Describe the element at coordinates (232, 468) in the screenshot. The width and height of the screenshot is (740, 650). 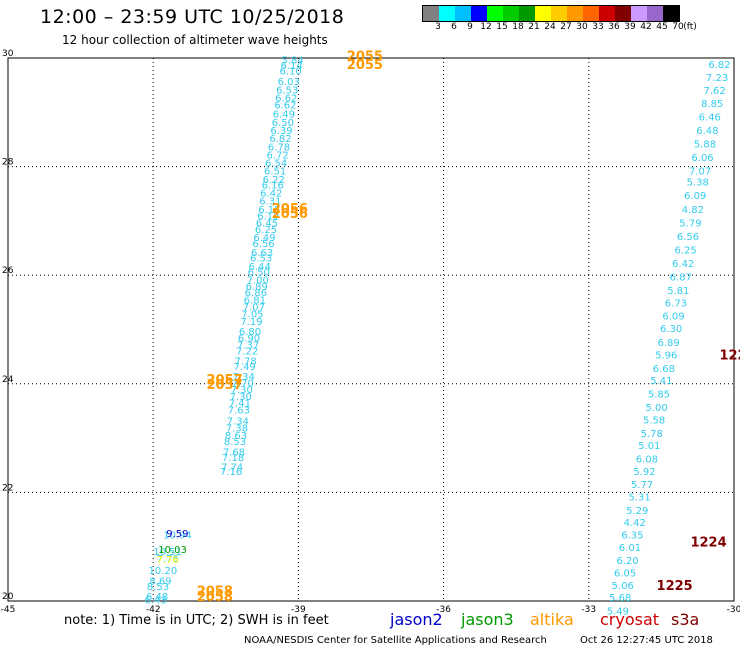
I see `wave-height-label: 7.74` at that location.